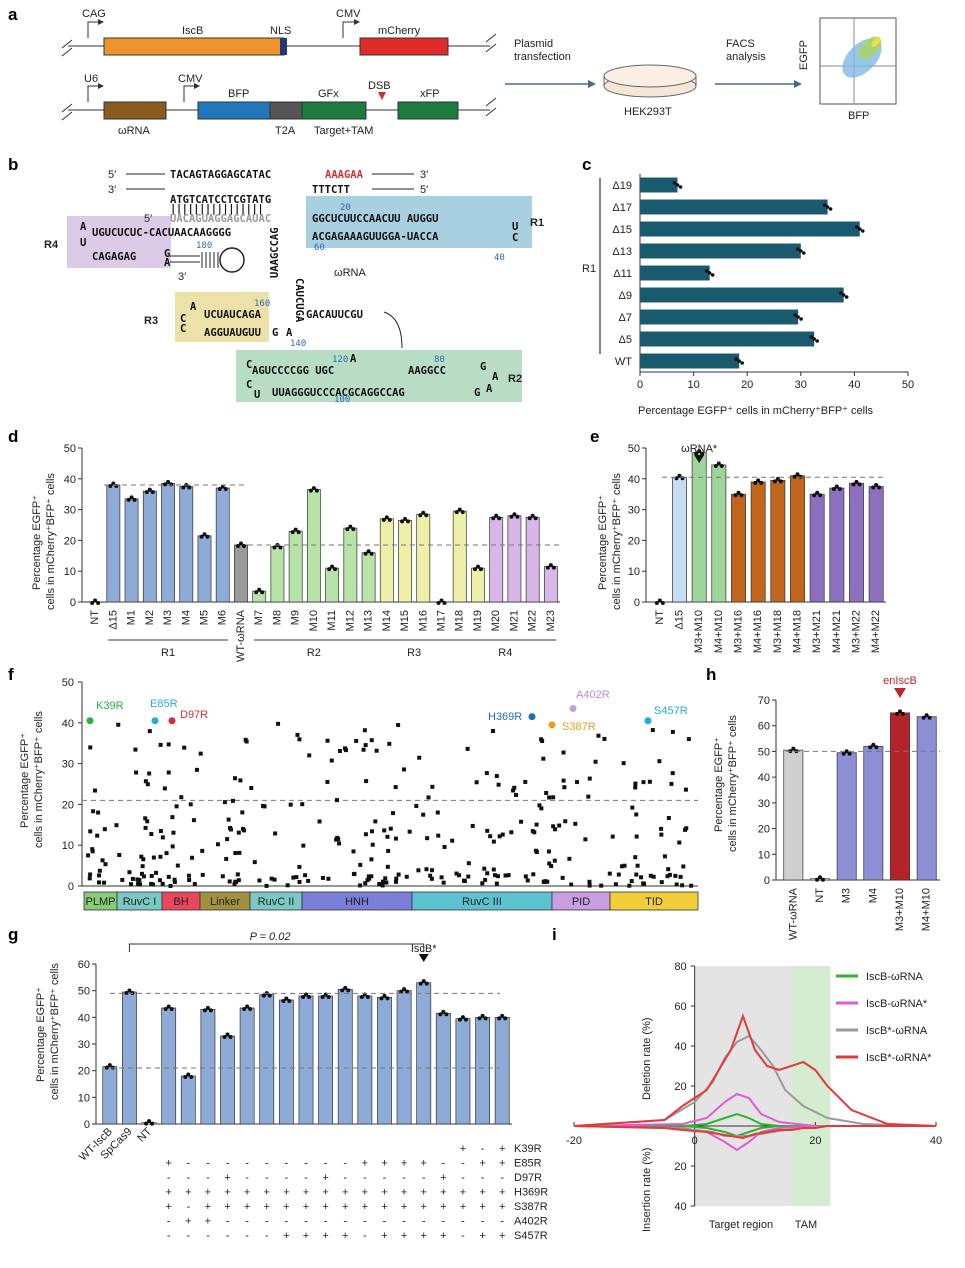 Image resolution: width=965 pixels, height=1268 pixels. Describe the element at coordinates (531, 1222) in the screenshot. I see `matrix-row-label: A402R` at that location.